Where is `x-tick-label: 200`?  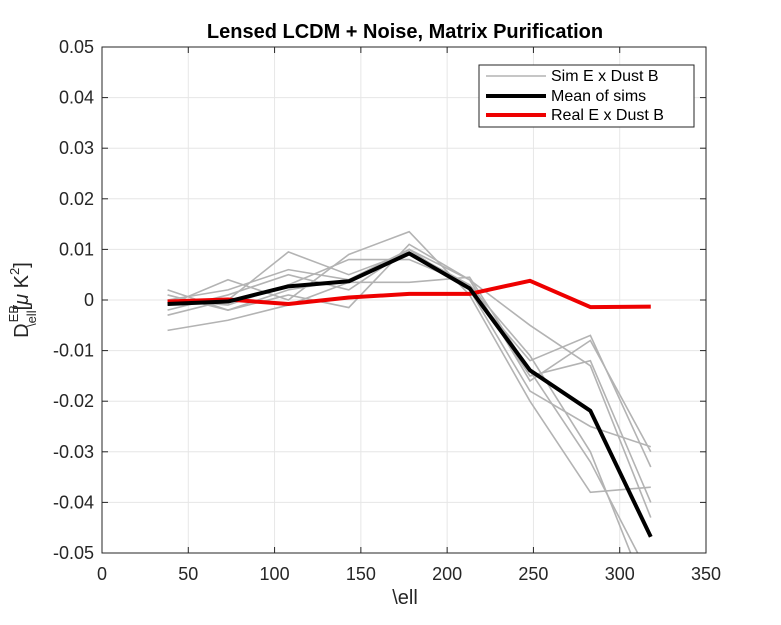 x-tick-label: 200 is located at coordinates (447, 574).